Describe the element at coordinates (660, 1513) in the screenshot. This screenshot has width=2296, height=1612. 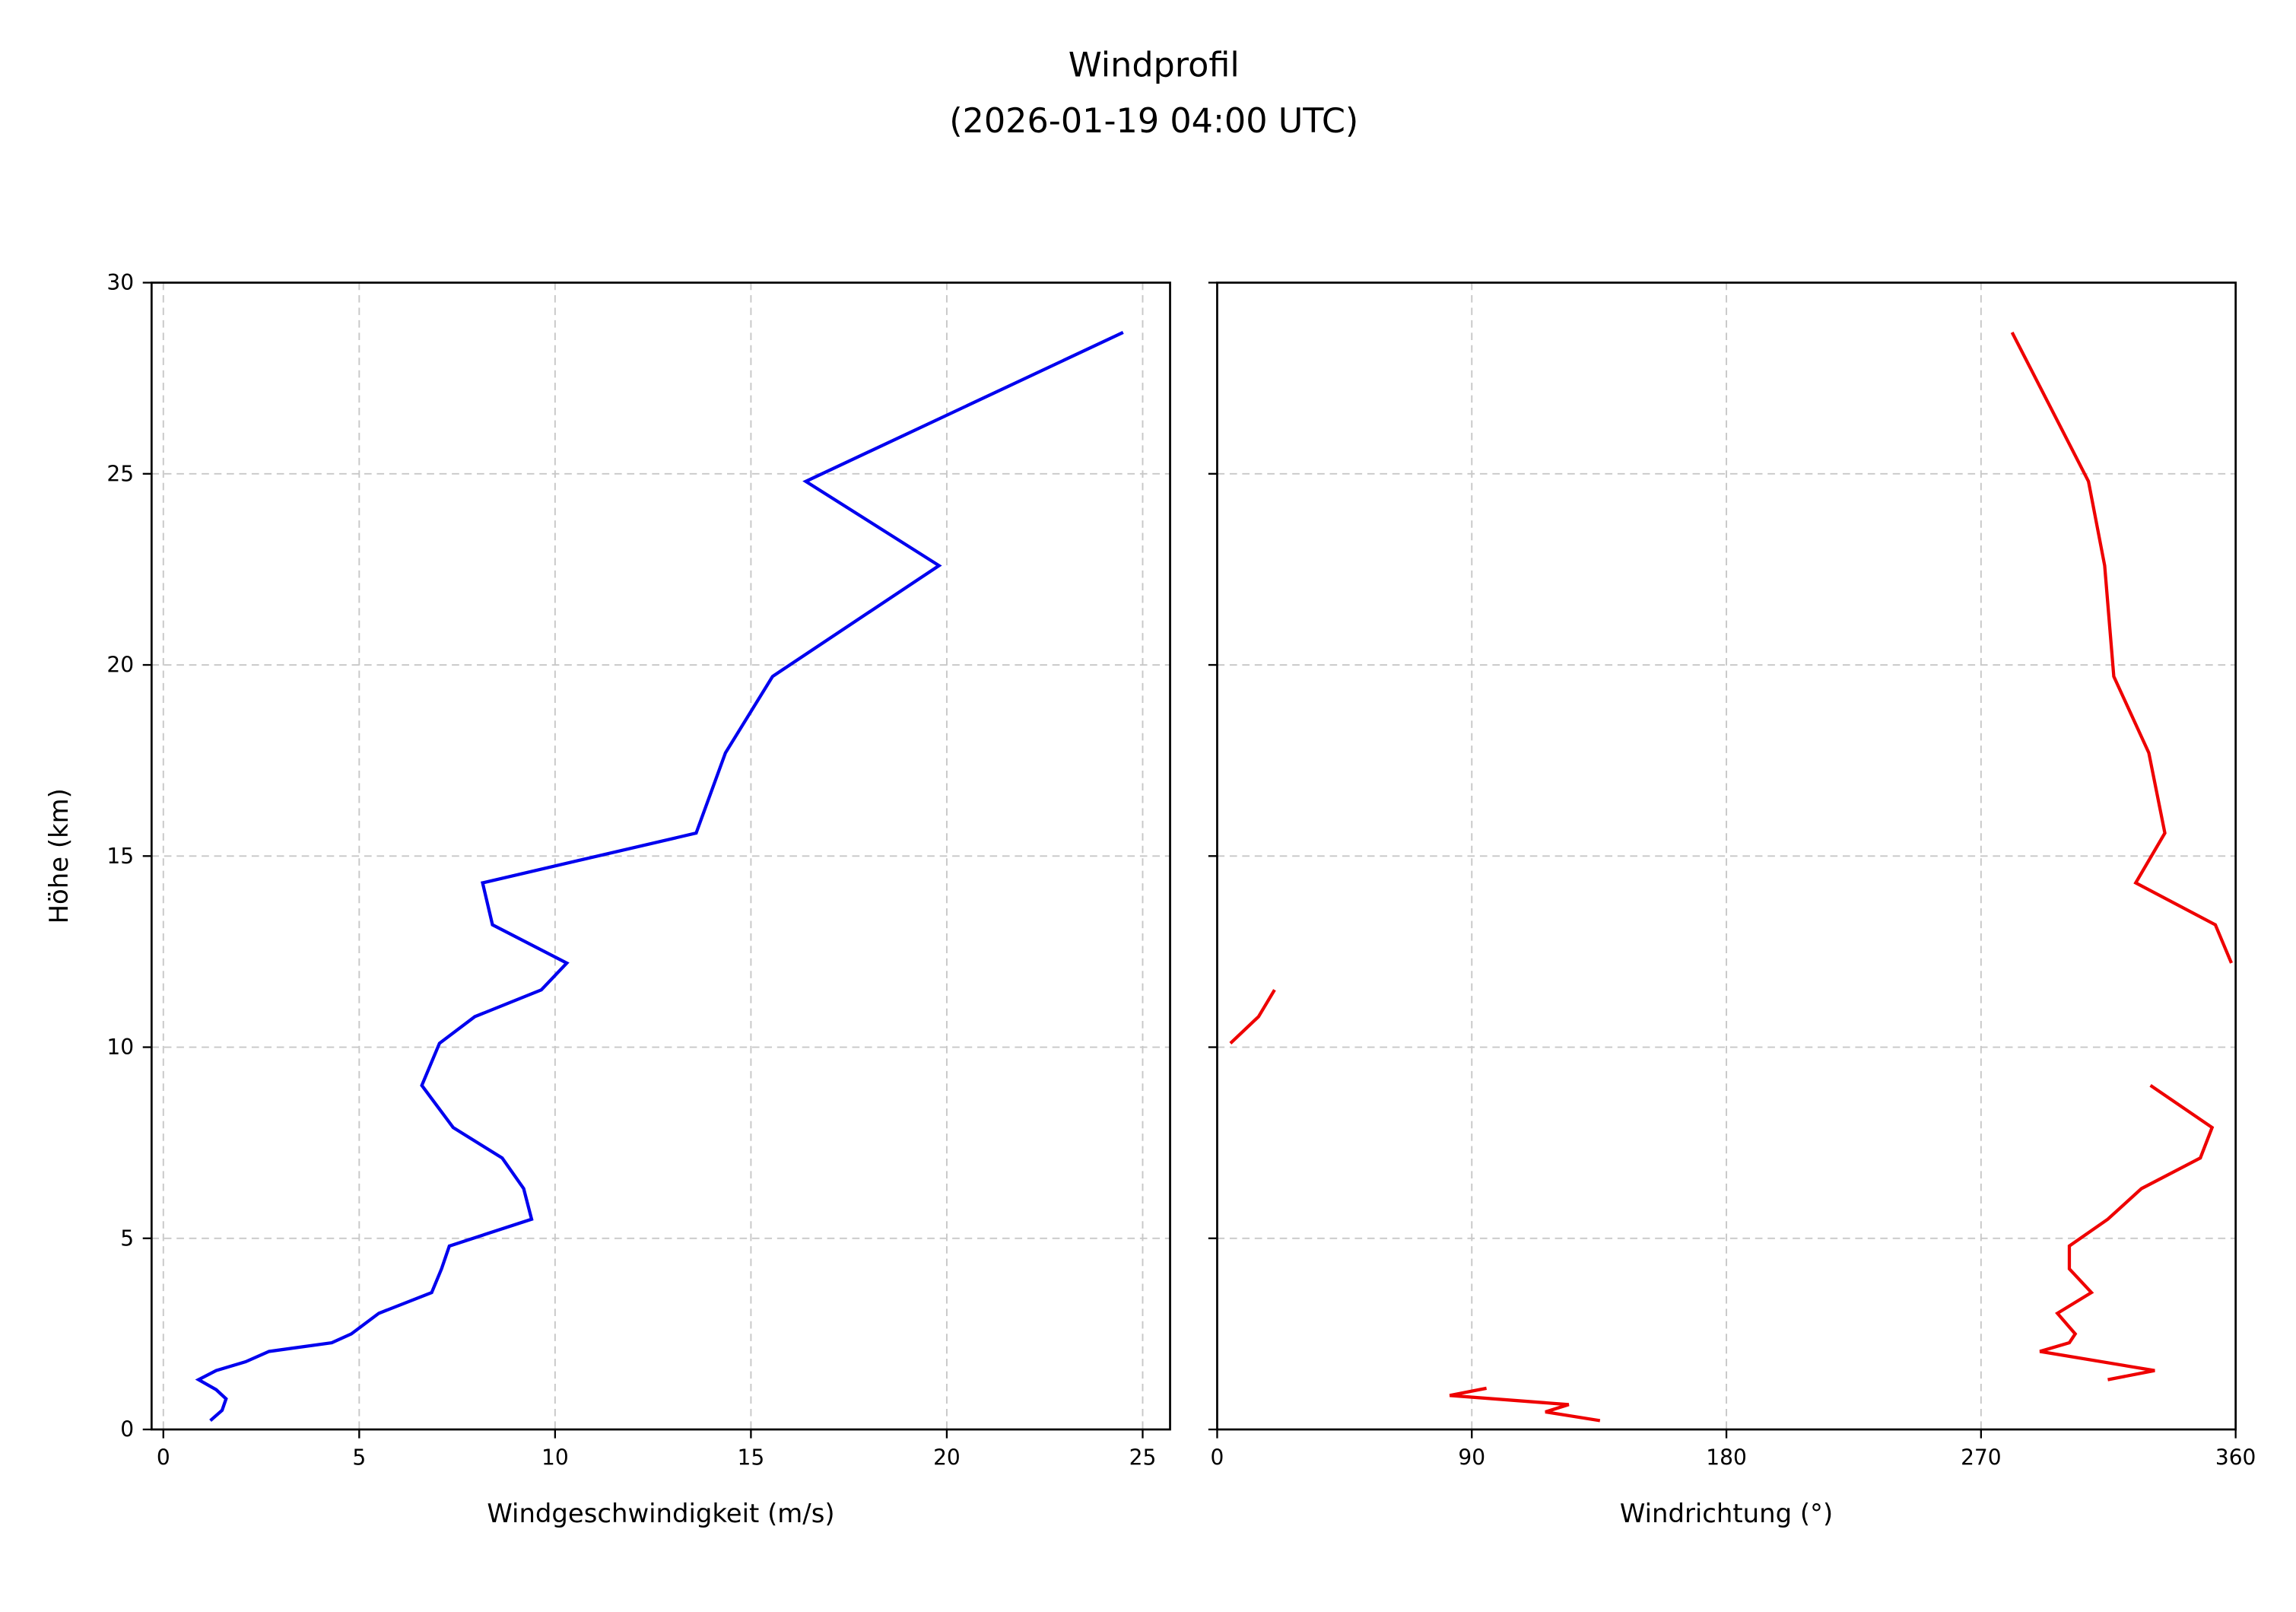
I see `x-axis-label: Windgeschwindigkeit (m/s)` at that location.